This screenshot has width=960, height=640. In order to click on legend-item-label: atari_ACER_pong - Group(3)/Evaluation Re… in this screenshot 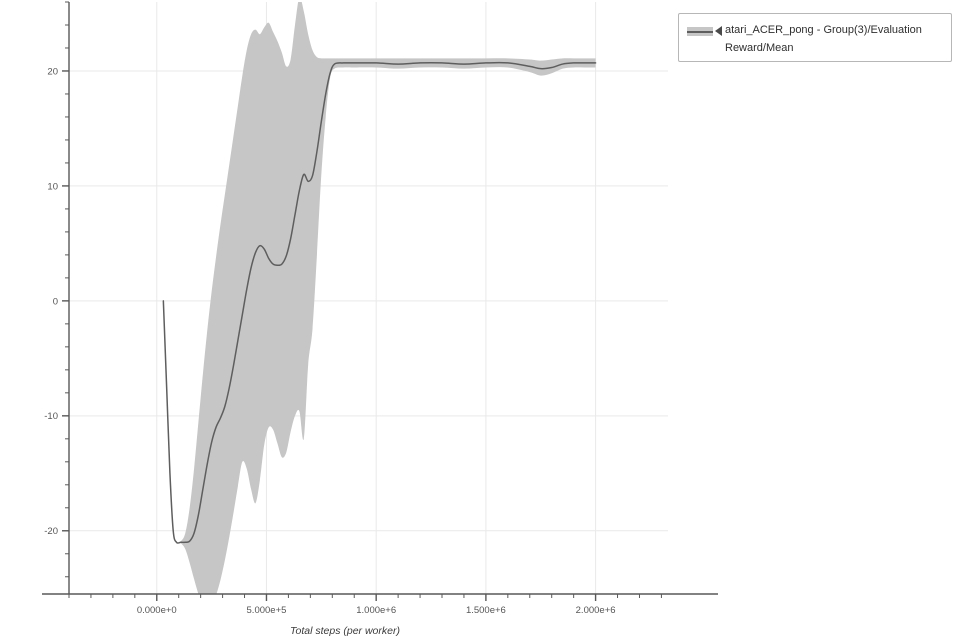, I will do `click(823, 39)`.